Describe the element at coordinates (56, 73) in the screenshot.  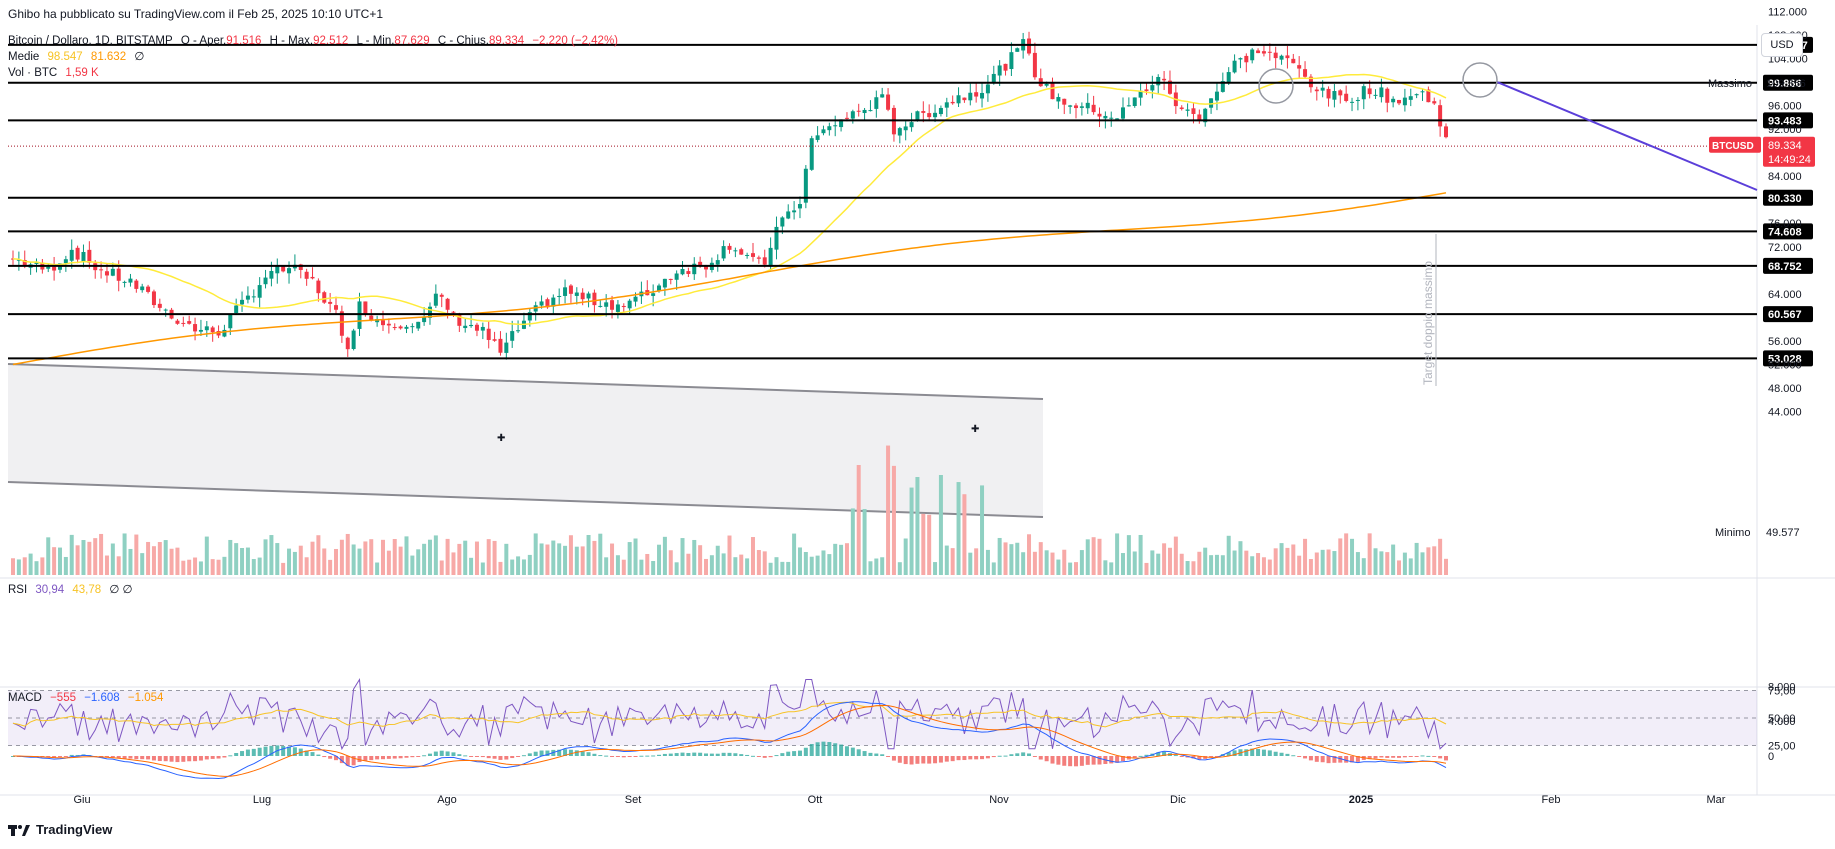
I see `volume-legend: Vol · BTC 1,59 K` at that location.